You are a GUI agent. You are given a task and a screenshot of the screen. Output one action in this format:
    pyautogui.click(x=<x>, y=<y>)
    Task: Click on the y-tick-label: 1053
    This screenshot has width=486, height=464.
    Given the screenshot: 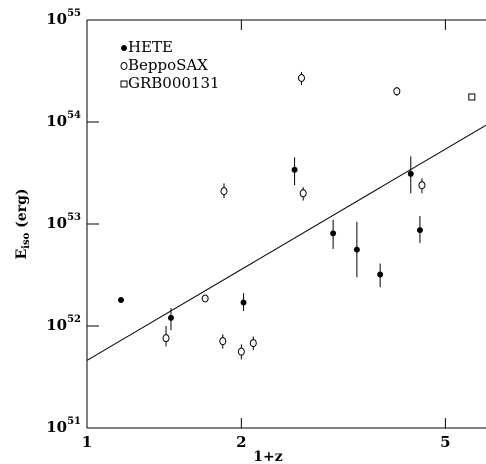 What is the action you would take?
    pyautogui.click(x=63, y=222)
    